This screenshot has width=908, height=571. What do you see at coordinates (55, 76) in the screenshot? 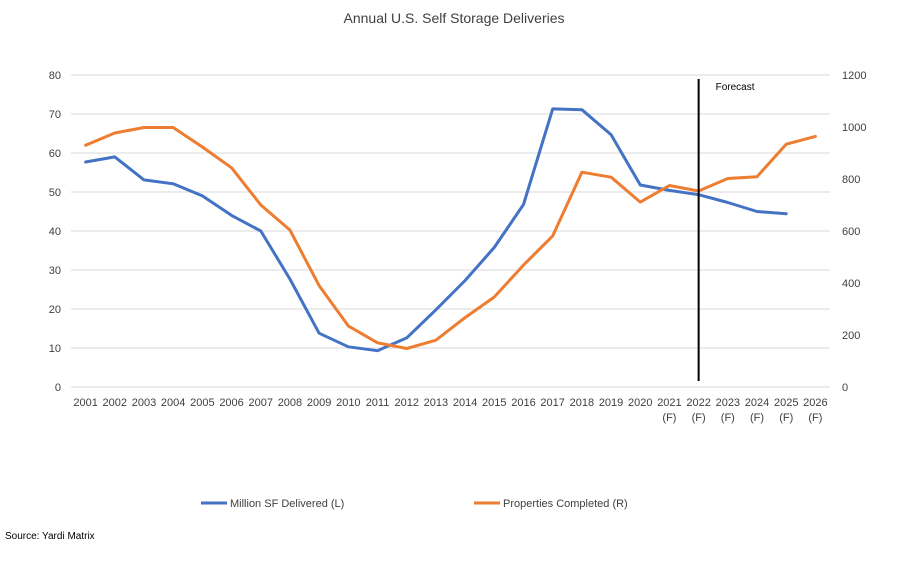
I see `left-tick-label: 80` at bounding box center [55, 76].